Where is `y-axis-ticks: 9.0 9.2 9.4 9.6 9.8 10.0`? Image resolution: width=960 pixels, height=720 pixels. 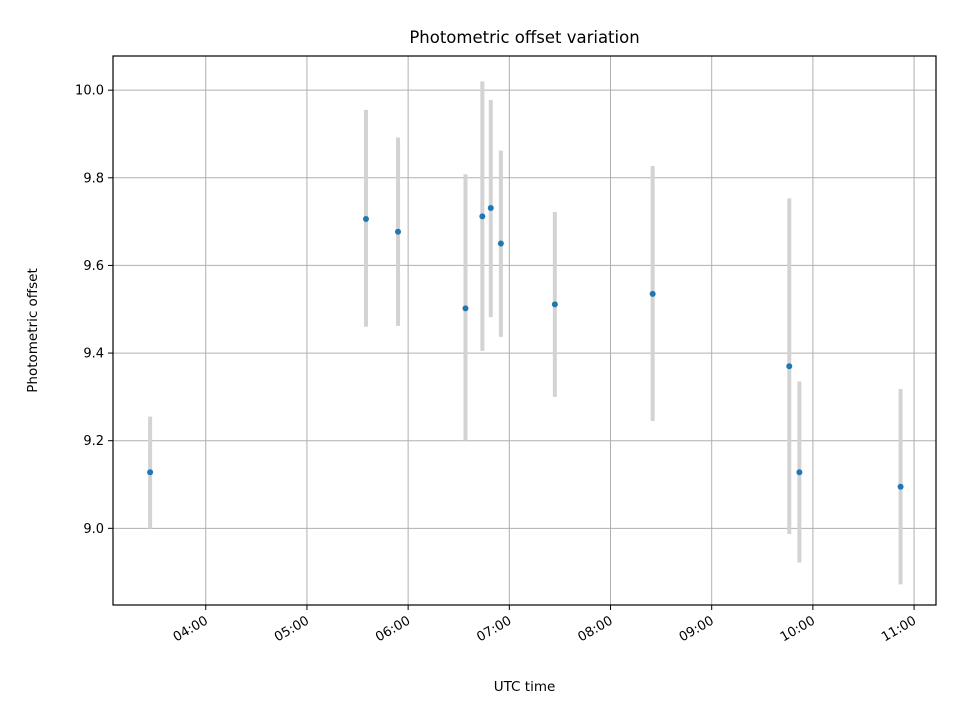
y-axis-ticks: 9.0 9.2 9.4 9.6 9.8 10.0 is located at coordinates (94, 310).